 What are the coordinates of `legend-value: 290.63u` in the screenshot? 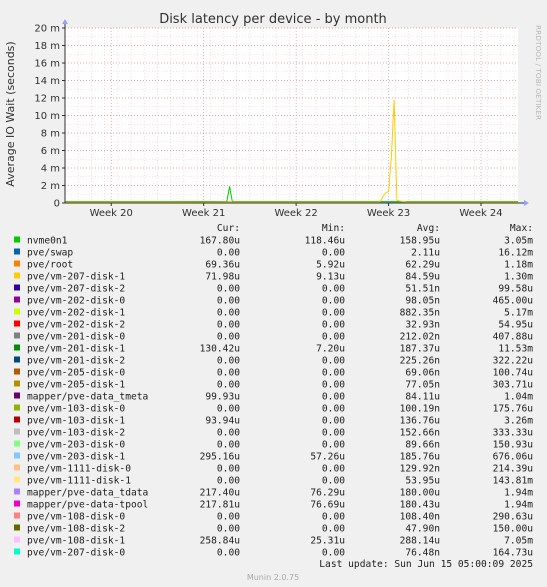 It's located at (513, 517).